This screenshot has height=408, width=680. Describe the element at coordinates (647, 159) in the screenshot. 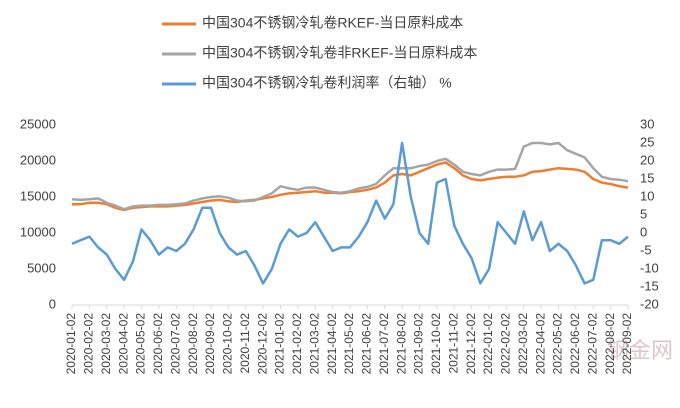

I see `y2-tick-label: 20` at that location.